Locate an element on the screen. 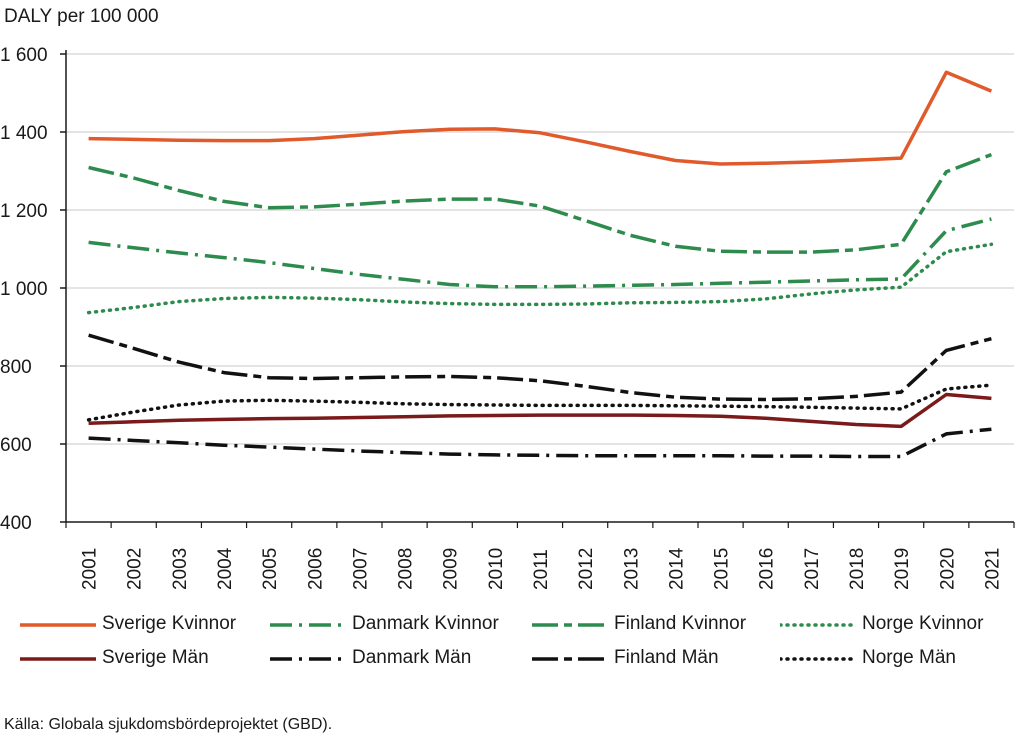  legend-label: Norge Kvinnor is located at coordinates (923, 623).